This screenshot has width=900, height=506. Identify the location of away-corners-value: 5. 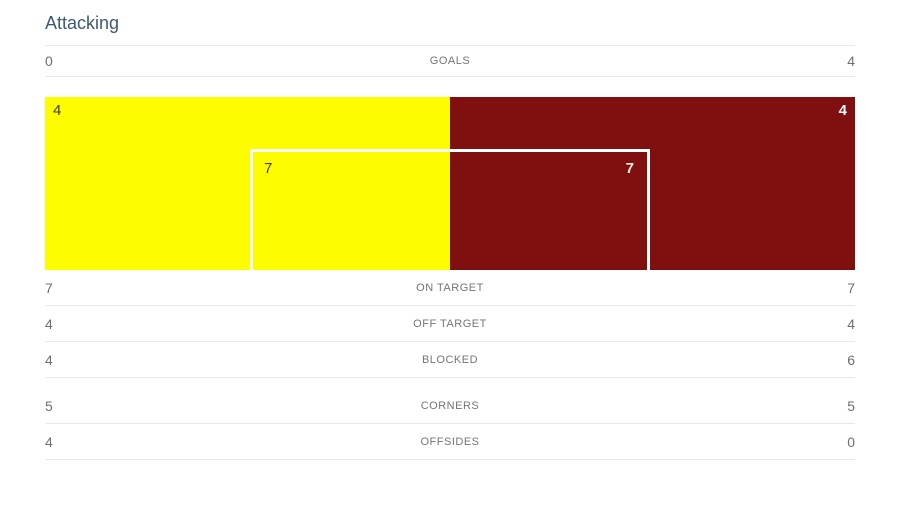
(851, 405).